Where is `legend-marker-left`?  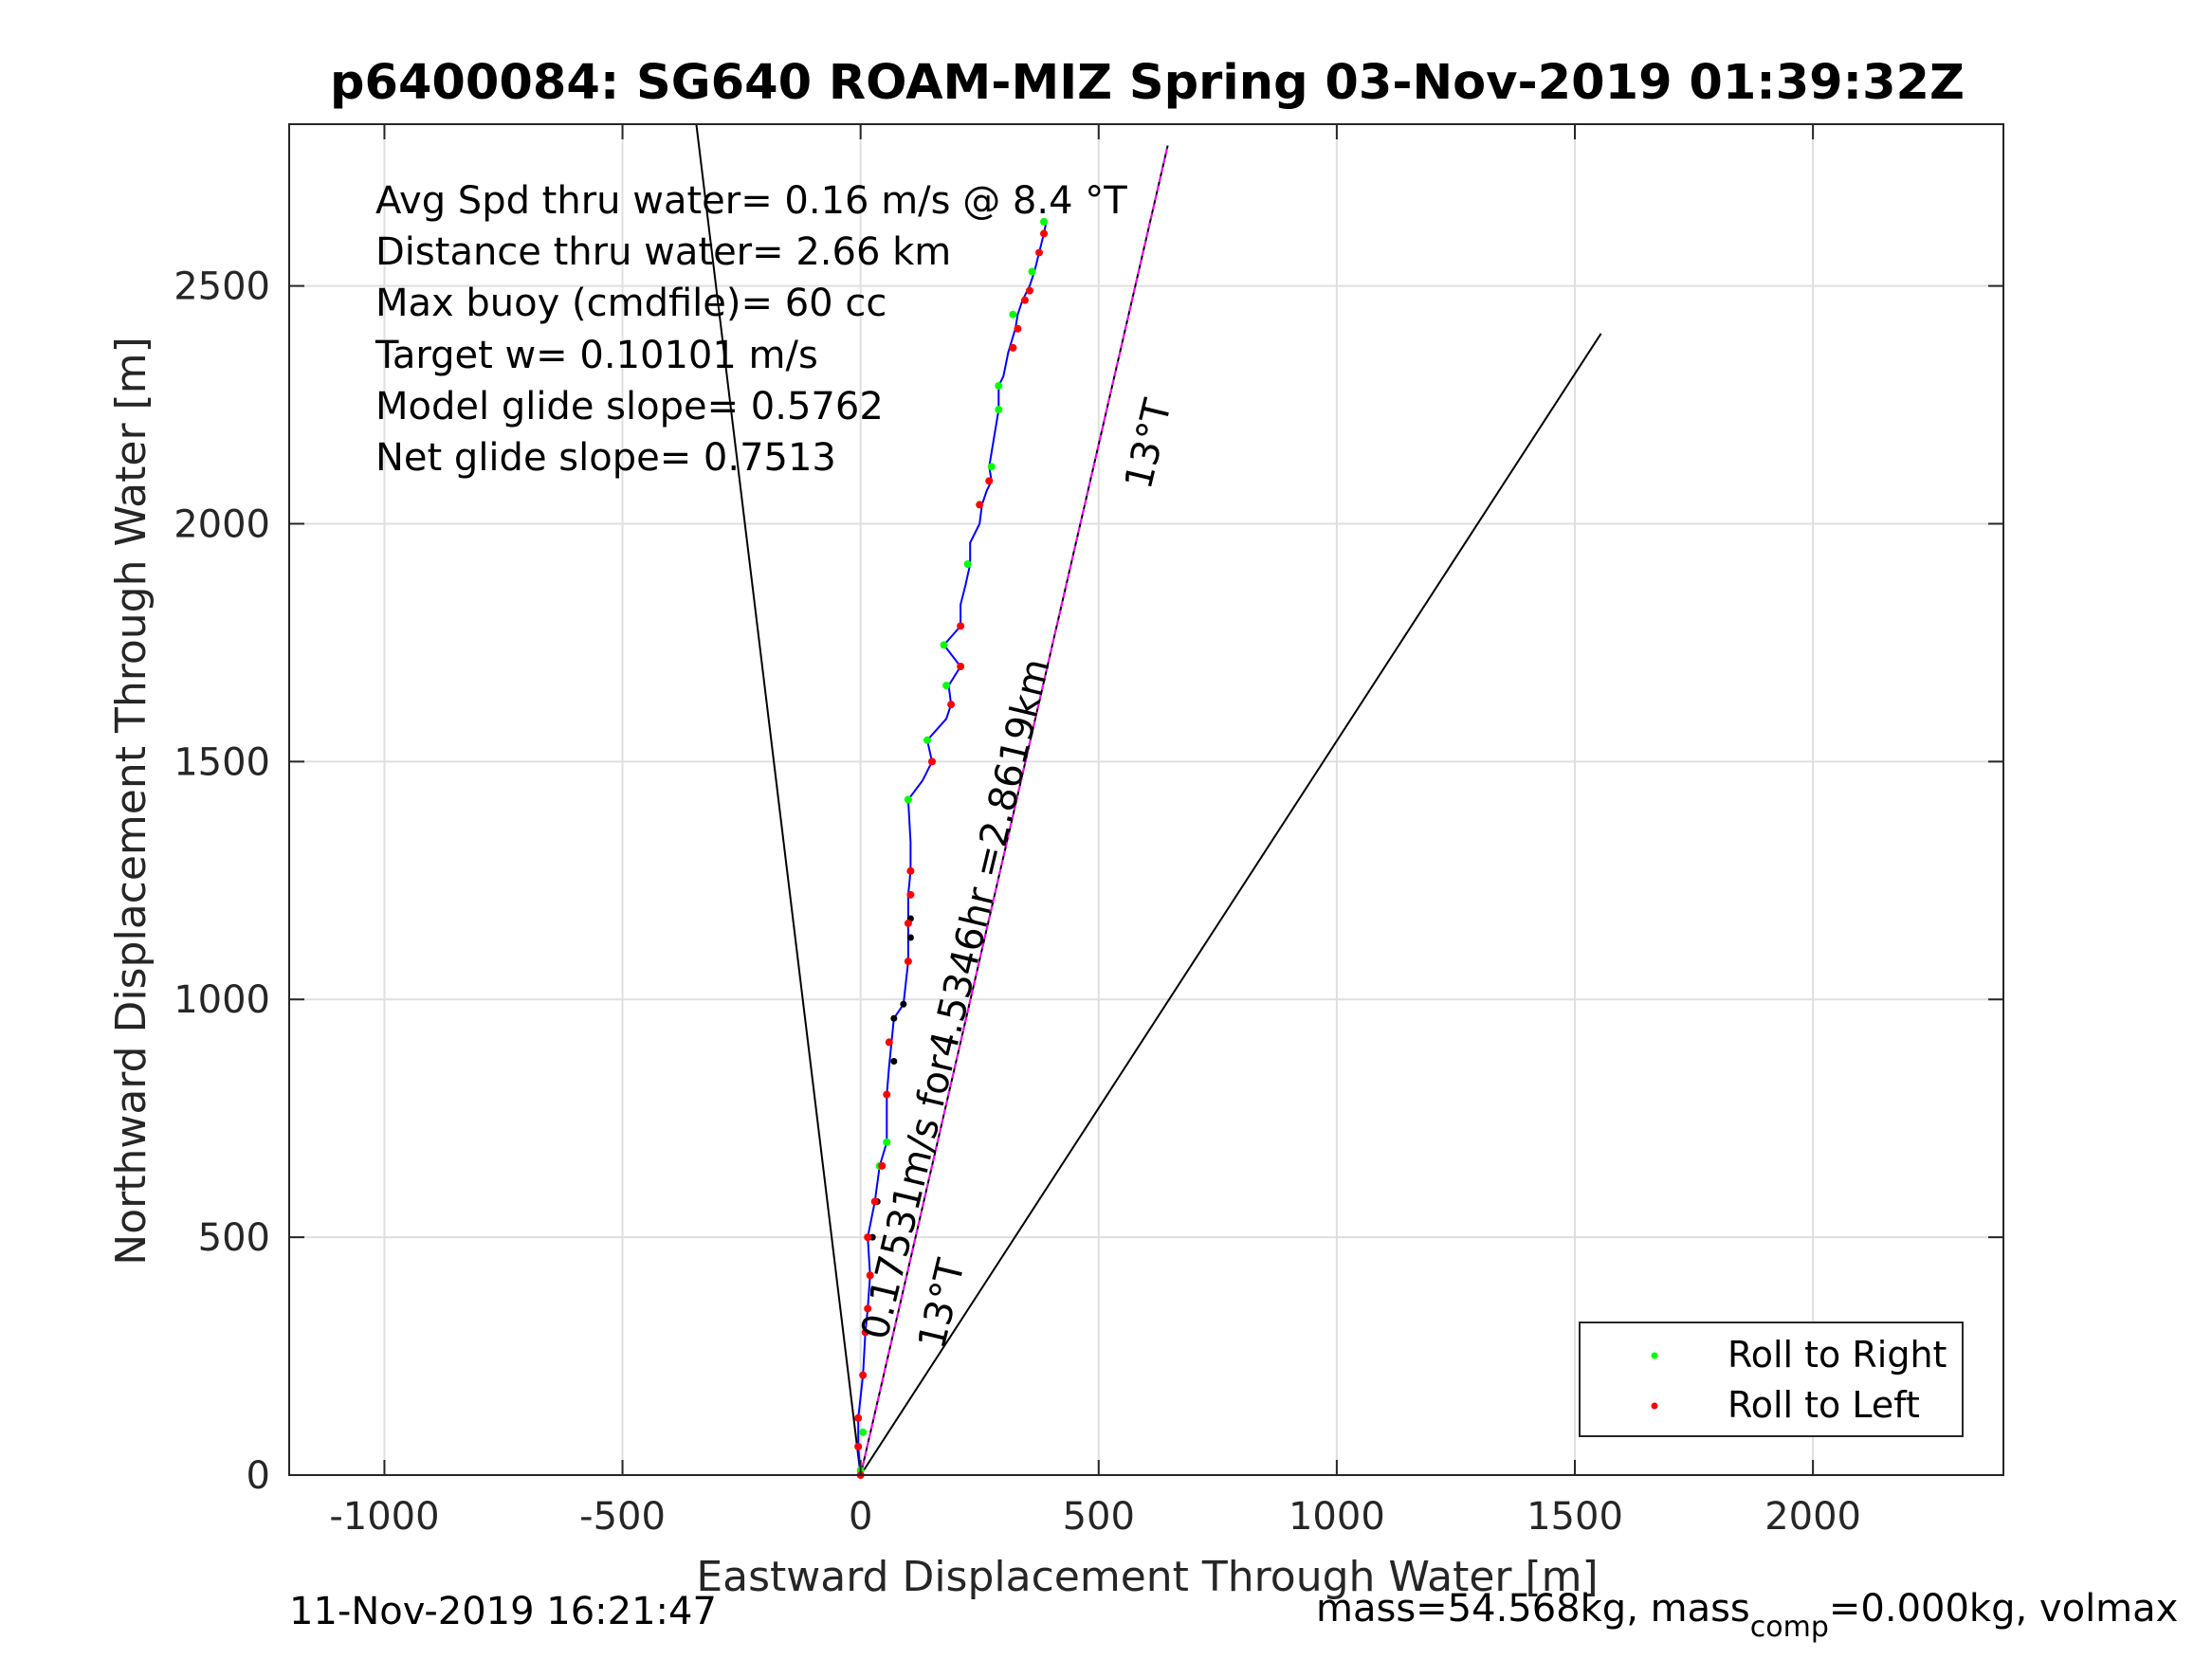
legend-marker-left is located at coordinates (1654, 1406).